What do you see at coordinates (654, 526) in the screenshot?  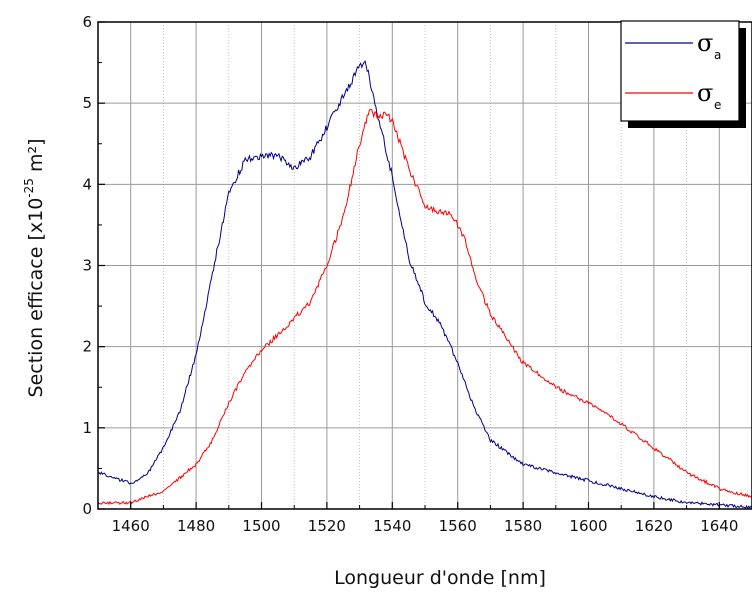 I see `x-tick-label: 1620` at bounding box center [654, 526].